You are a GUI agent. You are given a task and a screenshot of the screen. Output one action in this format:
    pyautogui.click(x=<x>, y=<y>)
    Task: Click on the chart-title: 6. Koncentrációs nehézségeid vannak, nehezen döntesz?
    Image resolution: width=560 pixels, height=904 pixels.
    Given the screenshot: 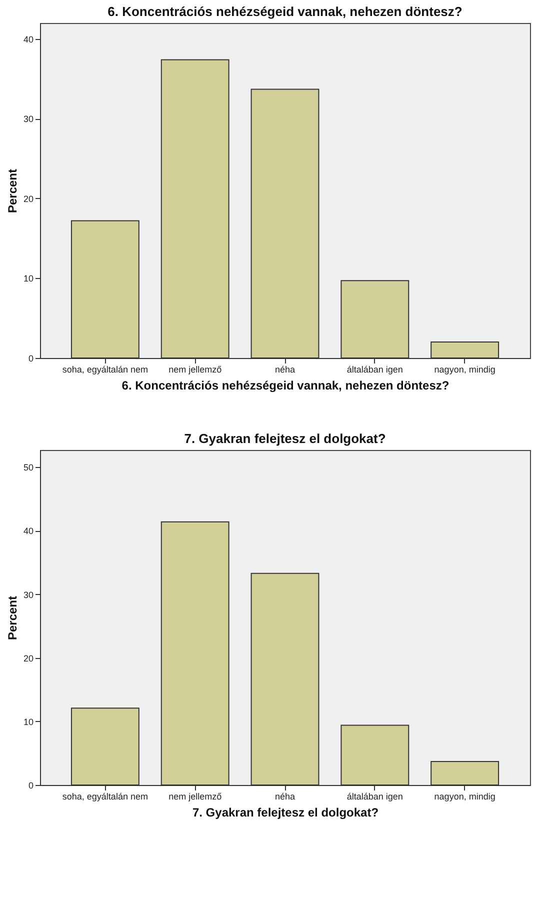 What is the action you would take?
    pyautogui.click(x=285, y=11)
    